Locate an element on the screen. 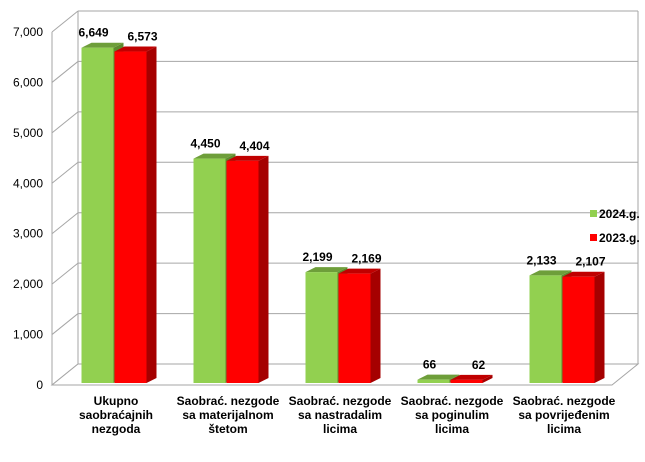  y-tick-label: 4,000 is located at coordinates (28, 183).